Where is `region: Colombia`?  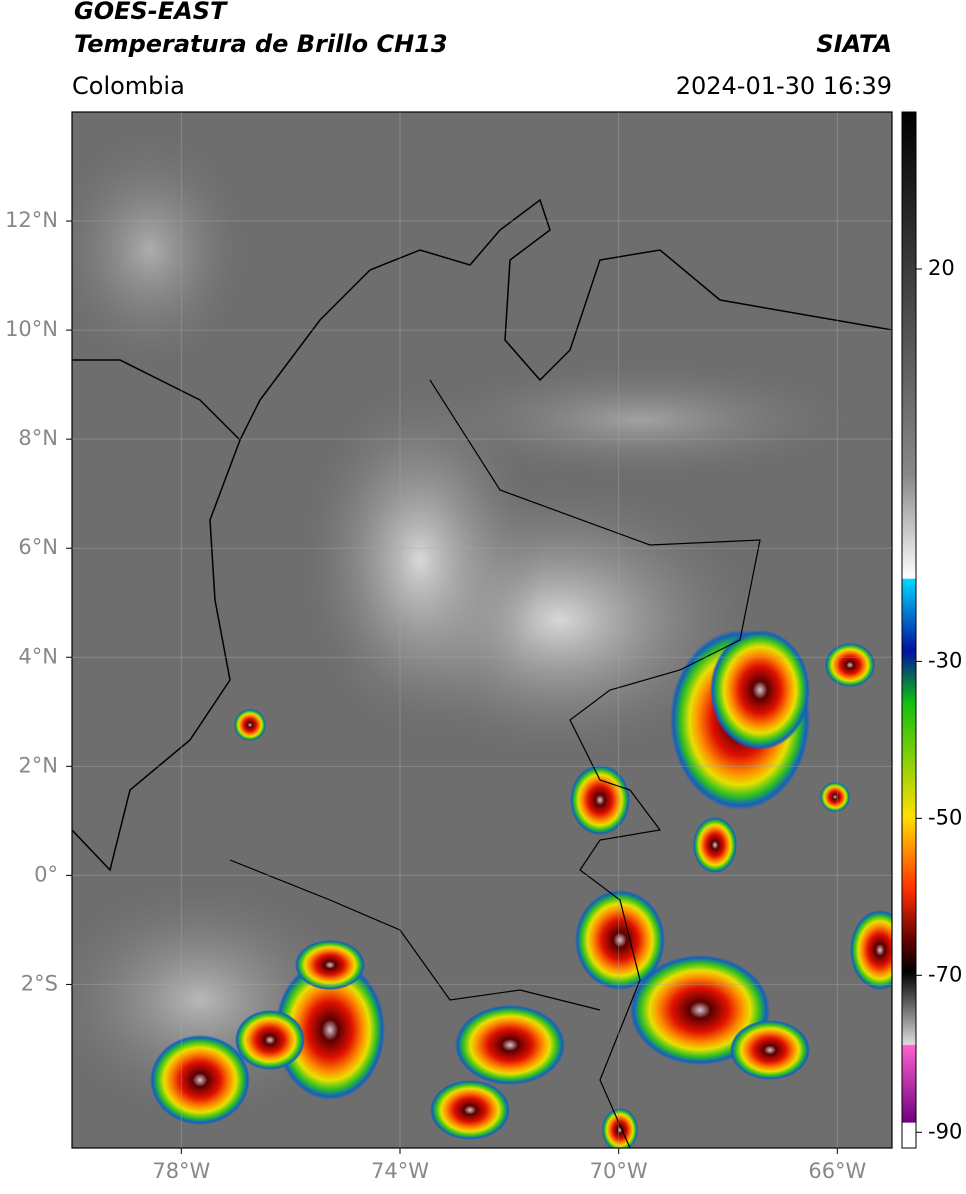 region: Colombia is located at coordinates (128, 86).